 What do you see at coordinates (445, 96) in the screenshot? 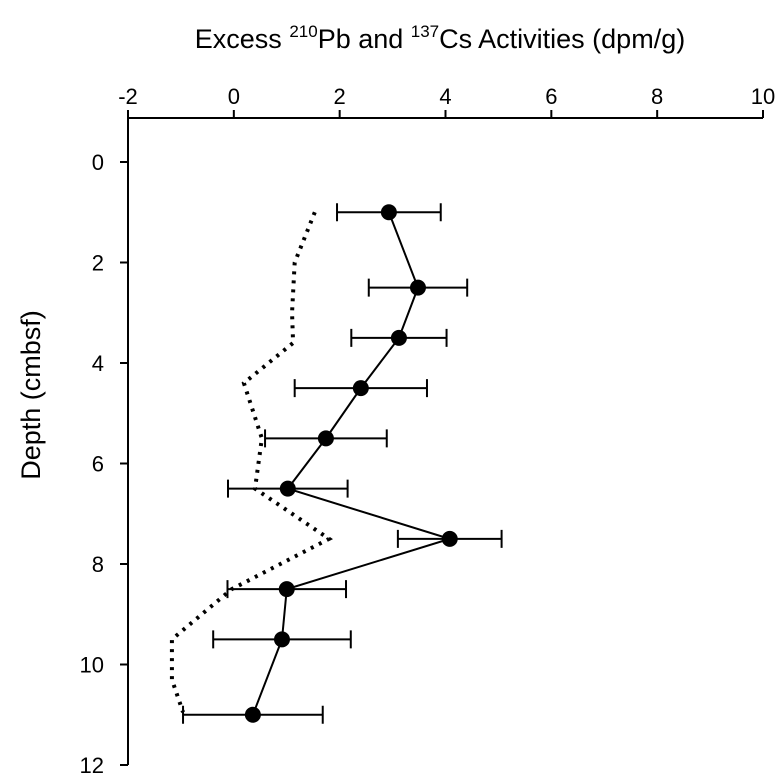
I see `x-tick-label: 4` at bounding box center [445, 96].